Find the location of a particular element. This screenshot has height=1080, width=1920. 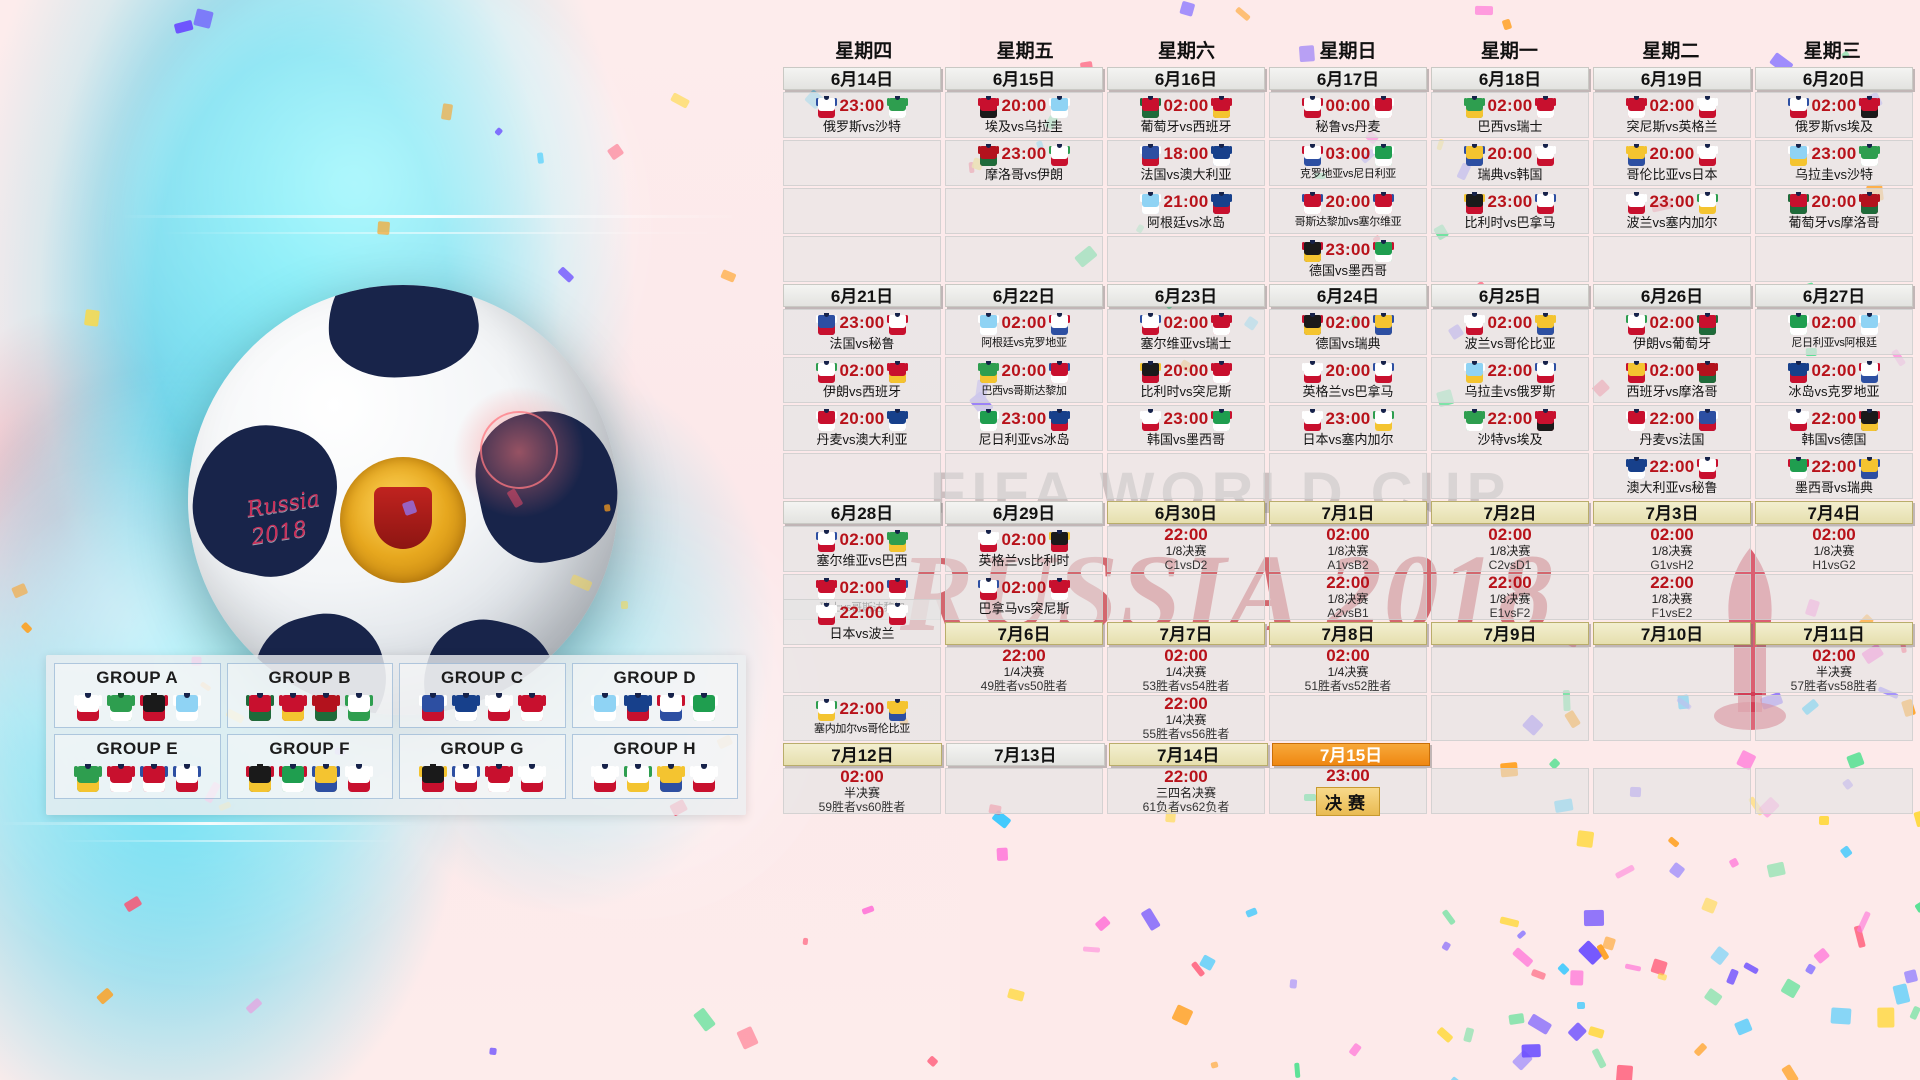

date-cell: 7月10日 is located at coordinates (1672, 633).